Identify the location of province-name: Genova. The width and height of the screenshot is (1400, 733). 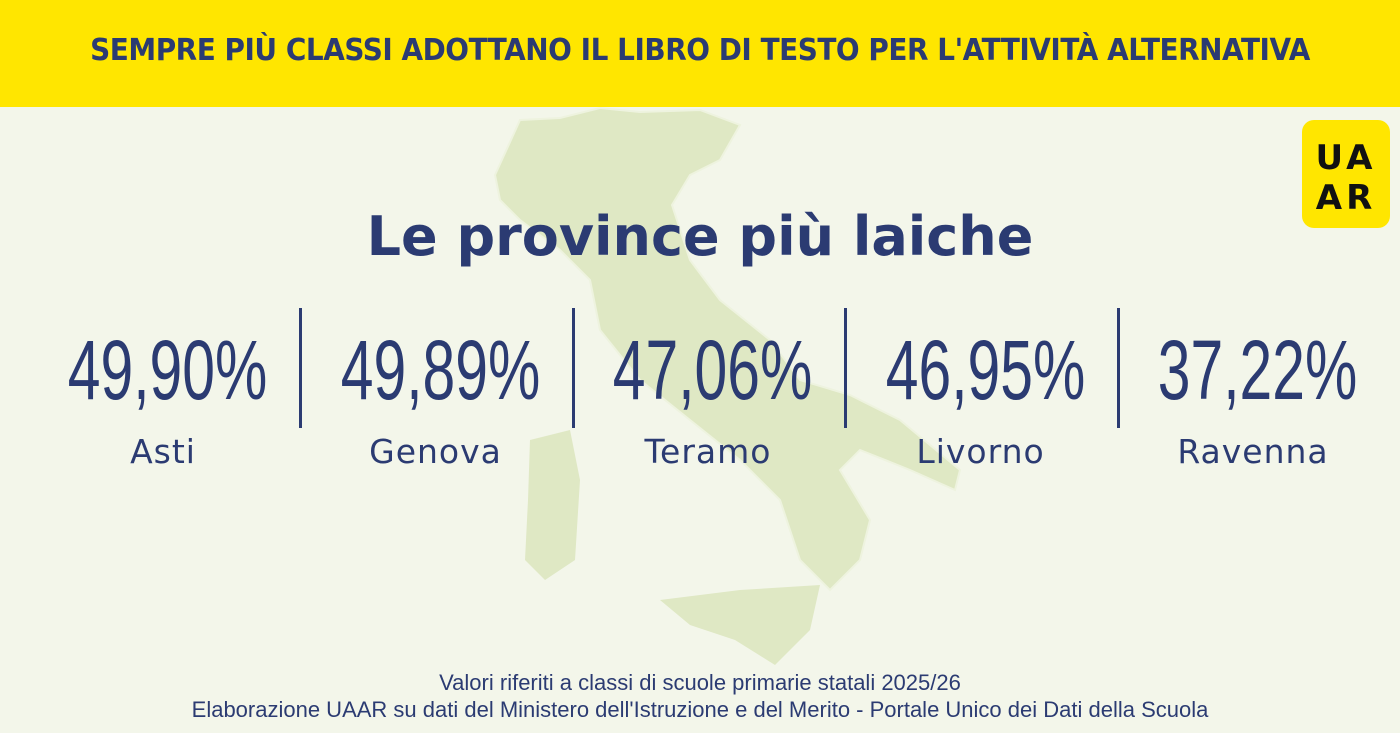
(435, 451).